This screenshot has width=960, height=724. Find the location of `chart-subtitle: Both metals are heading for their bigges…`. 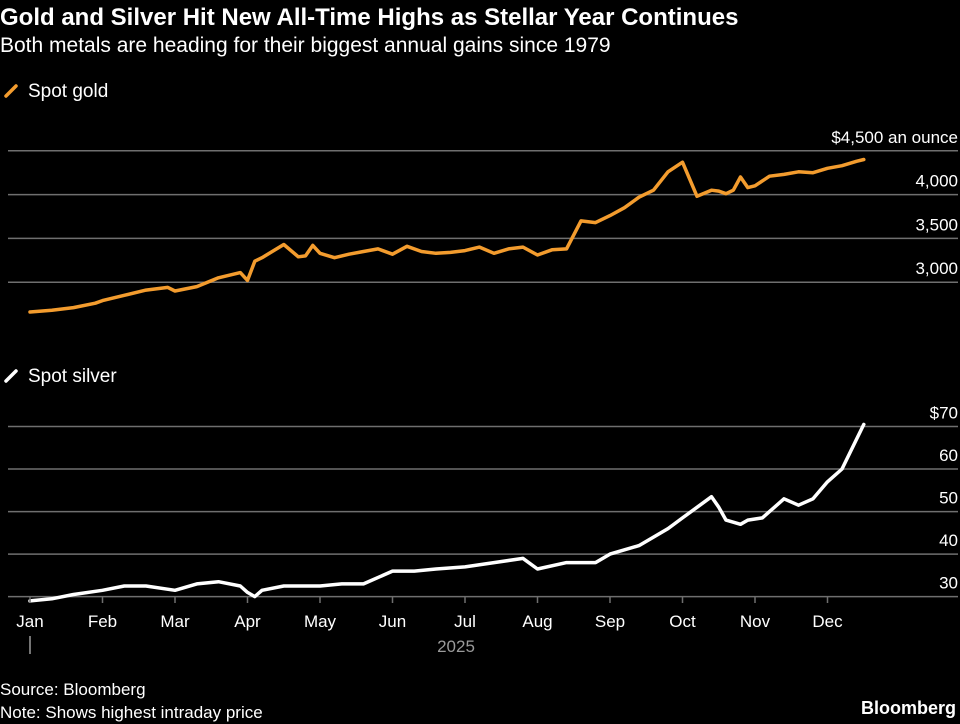

chart-subtitle: Both metals are heading for their bigges… is located at coordinates (305, 45).